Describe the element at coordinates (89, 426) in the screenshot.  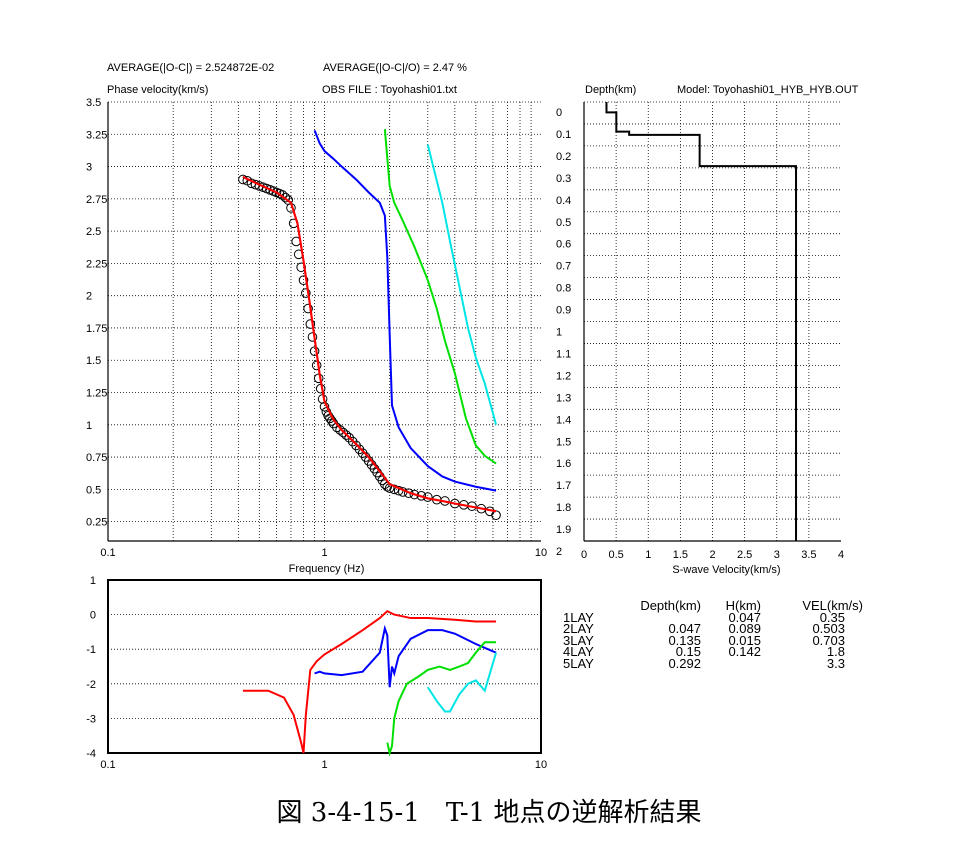
I see `y-tick-label: 1` at that location.